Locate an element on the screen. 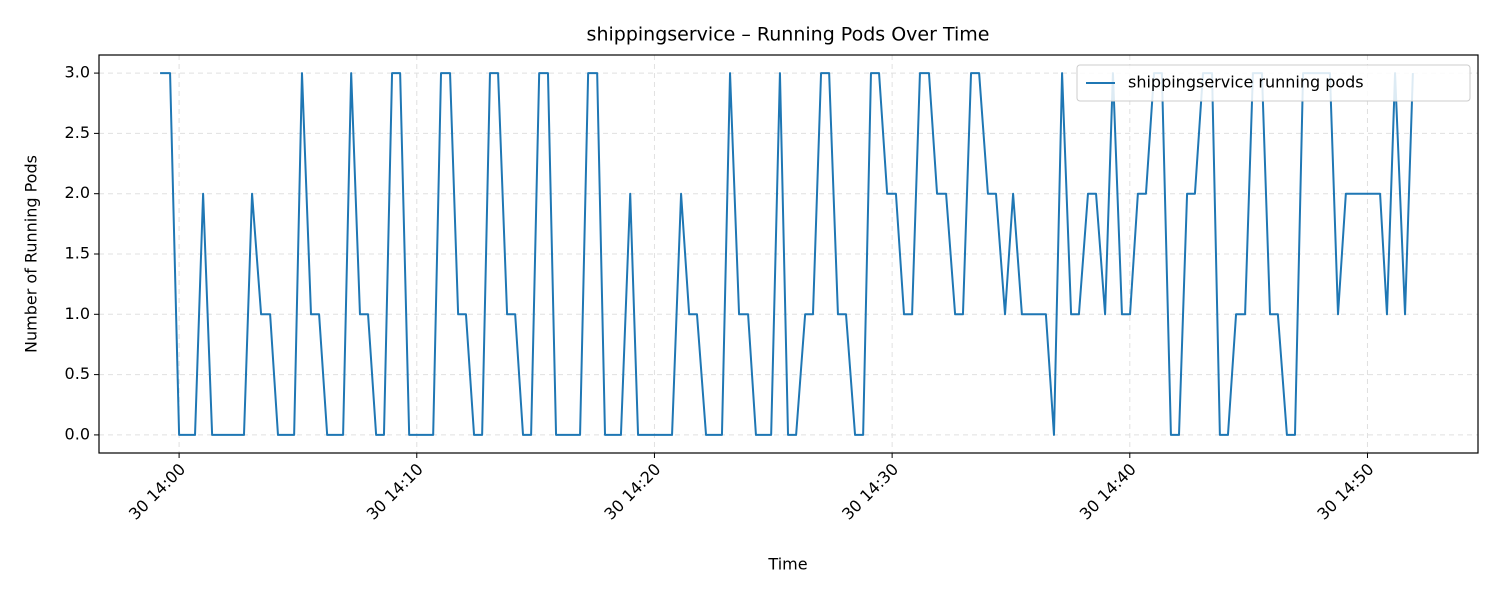  legend-box is located at coordinates (1273, 83).